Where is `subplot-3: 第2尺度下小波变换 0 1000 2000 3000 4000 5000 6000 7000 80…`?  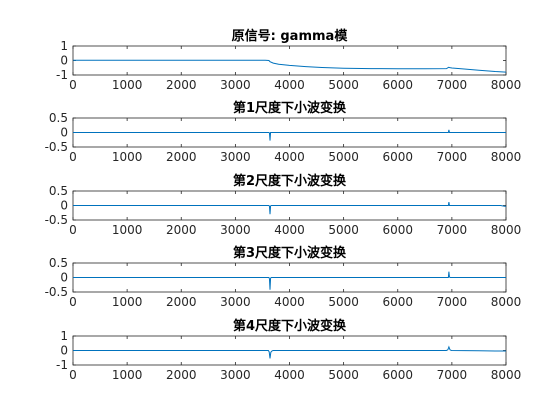
subplot-3: 第2尺度下小波变换 0 1000 2000 3000 4000 5000 6000 7000 80… is located at coordinates (283, 205).